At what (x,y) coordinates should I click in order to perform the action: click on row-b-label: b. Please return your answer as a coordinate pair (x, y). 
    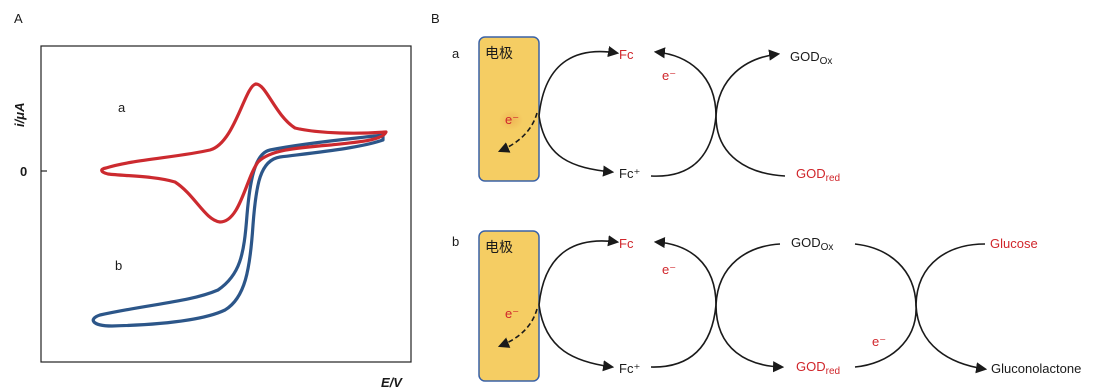
    Looking at the image, I should click on (455, 241).